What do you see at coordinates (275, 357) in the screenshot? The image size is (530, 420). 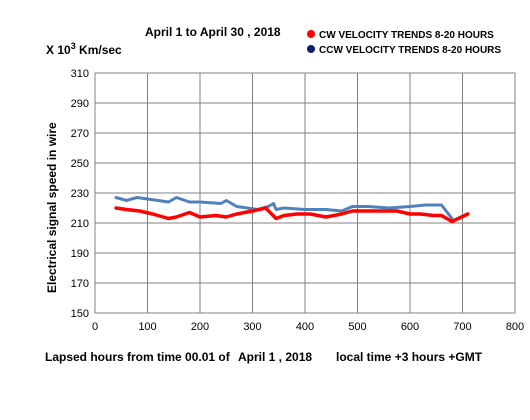 I see `x-axis-label-part2: April 1 , 2018` at bounding box center [275, 357].